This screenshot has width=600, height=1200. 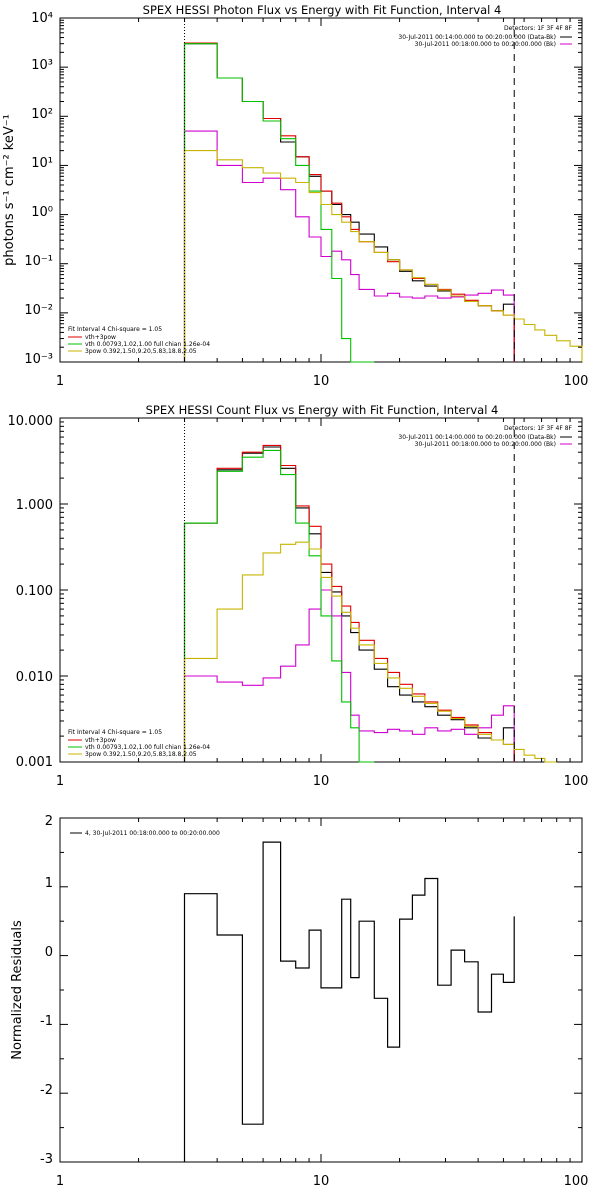 What do you see at coordinates (42, 18) in the screenshot?
I see `photon-y-tick-label: 10⁴` at bounding box center [42, 18].